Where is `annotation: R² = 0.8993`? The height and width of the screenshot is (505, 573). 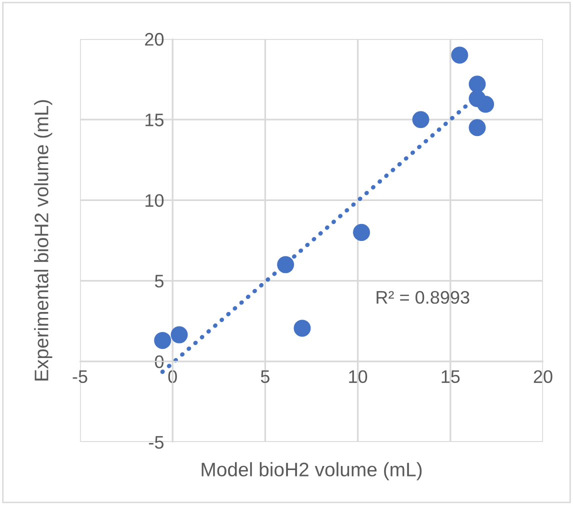
annotation: R² = 0.8993 is located at coordinates (423, 297).